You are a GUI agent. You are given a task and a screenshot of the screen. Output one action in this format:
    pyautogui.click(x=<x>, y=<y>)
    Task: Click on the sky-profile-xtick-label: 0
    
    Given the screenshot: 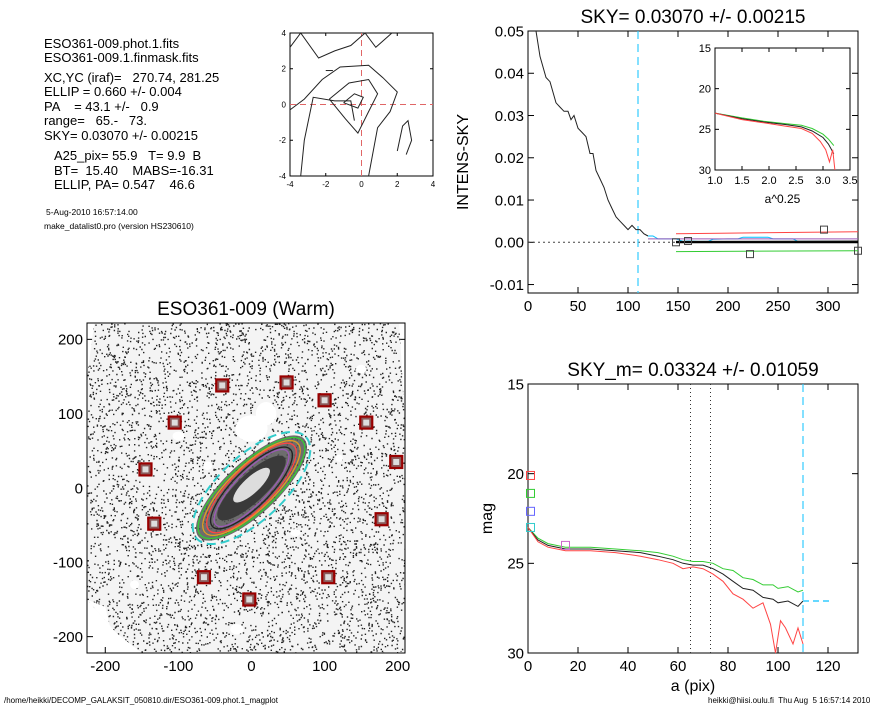 What is the action you would take?
    pyautogui.click(x=528, y=306)
    